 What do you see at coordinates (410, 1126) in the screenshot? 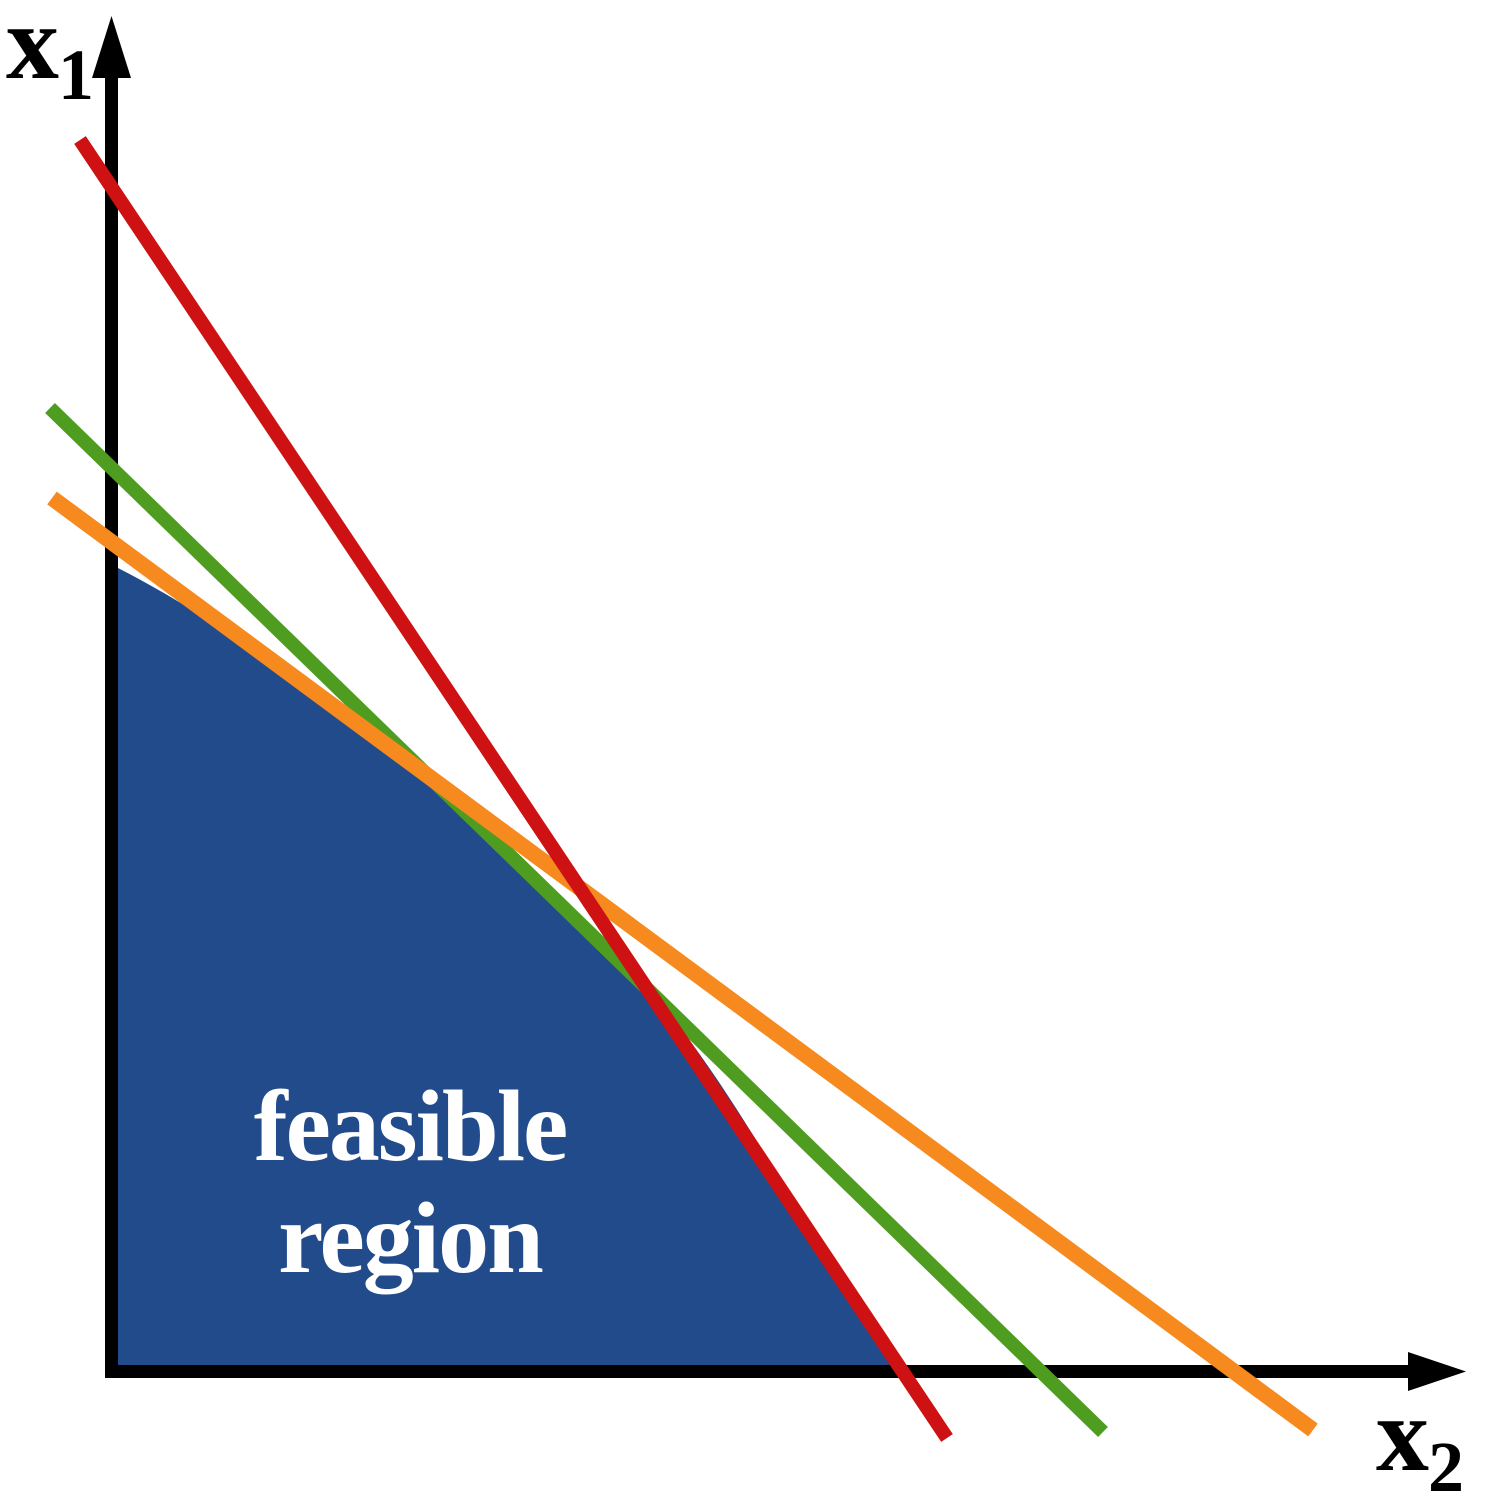
I see `feasible-region-label-line1: feasible` at bounding box center [410, 1126].